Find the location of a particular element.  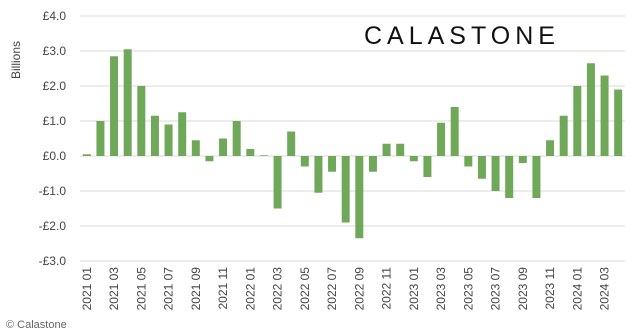

y-tick-label: £1.0 is located at coordinates (55, 121).